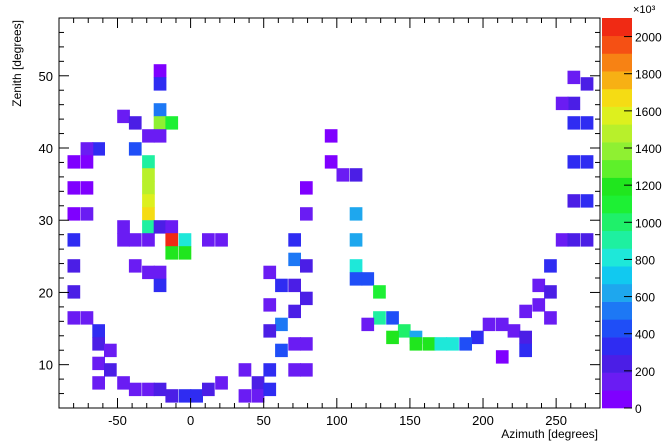 This screenshot has height=443, width=665. What do you see at coordinates (648, 112) in the screenshot?
I see `colorbar-tick-label: 1600` at bounding box center [648, 112].